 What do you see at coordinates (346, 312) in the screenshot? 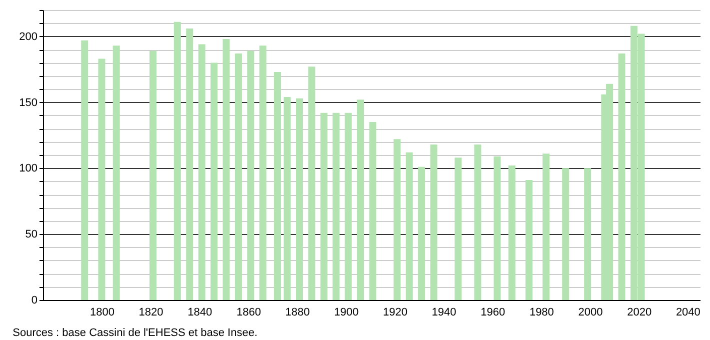
I see `x-tick-label: 1900` at bounding box center [346, 312].